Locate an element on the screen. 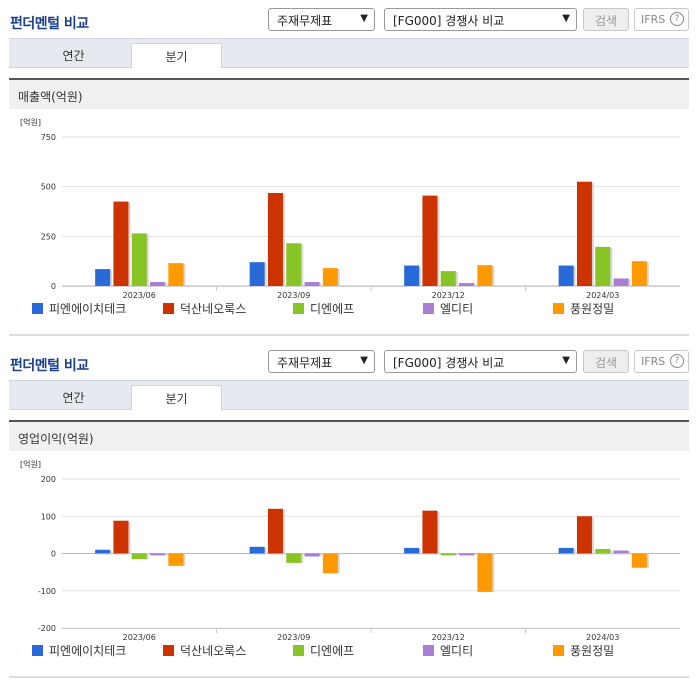 The width and height of the screenshot is (696, 684). y-tick-label: 200 is located at coordinates (48, 479).